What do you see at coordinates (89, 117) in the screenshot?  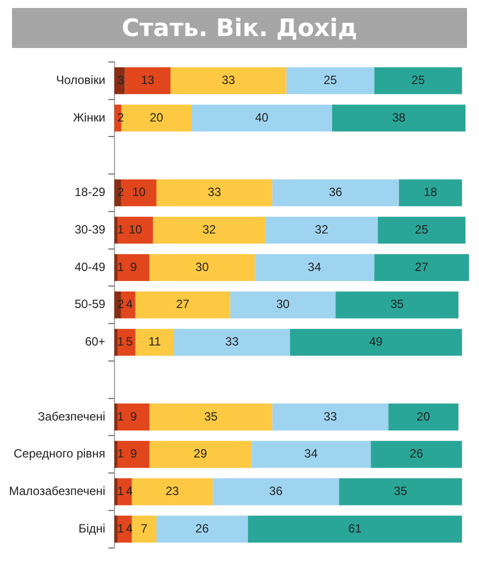 I see `y-tick-label: Жінки` at bounding box center [89, 117].